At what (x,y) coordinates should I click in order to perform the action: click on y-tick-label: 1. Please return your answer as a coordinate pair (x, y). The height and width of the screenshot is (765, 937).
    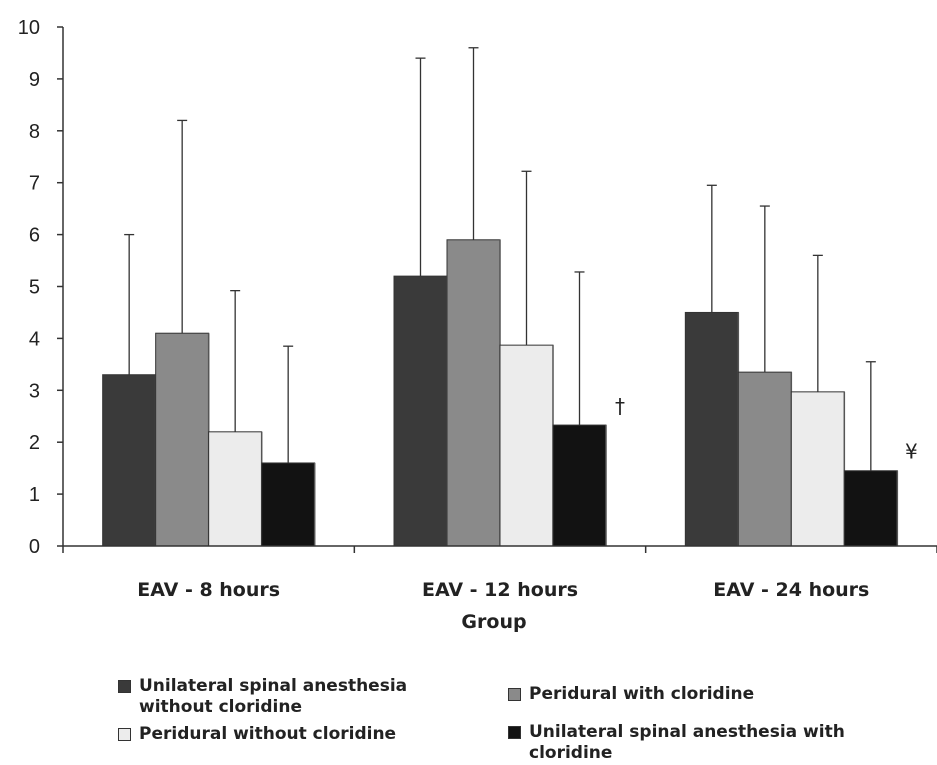
    Looking at the image, I should click on (34, 495).